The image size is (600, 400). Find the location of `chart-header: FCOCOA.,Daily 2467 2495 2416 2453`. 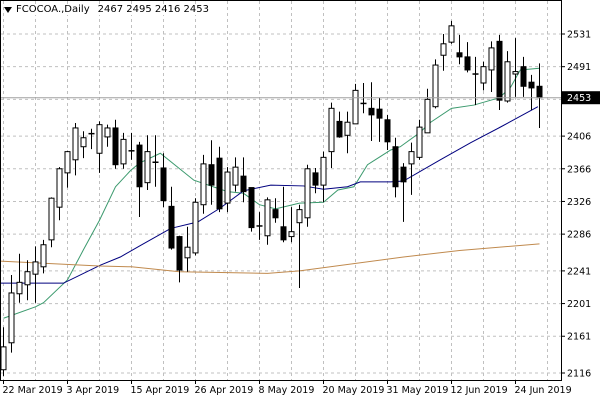

chart-header: FCOCOA.,Daily 2467 2495 2416 2453 is located at coordinates (106, 9).